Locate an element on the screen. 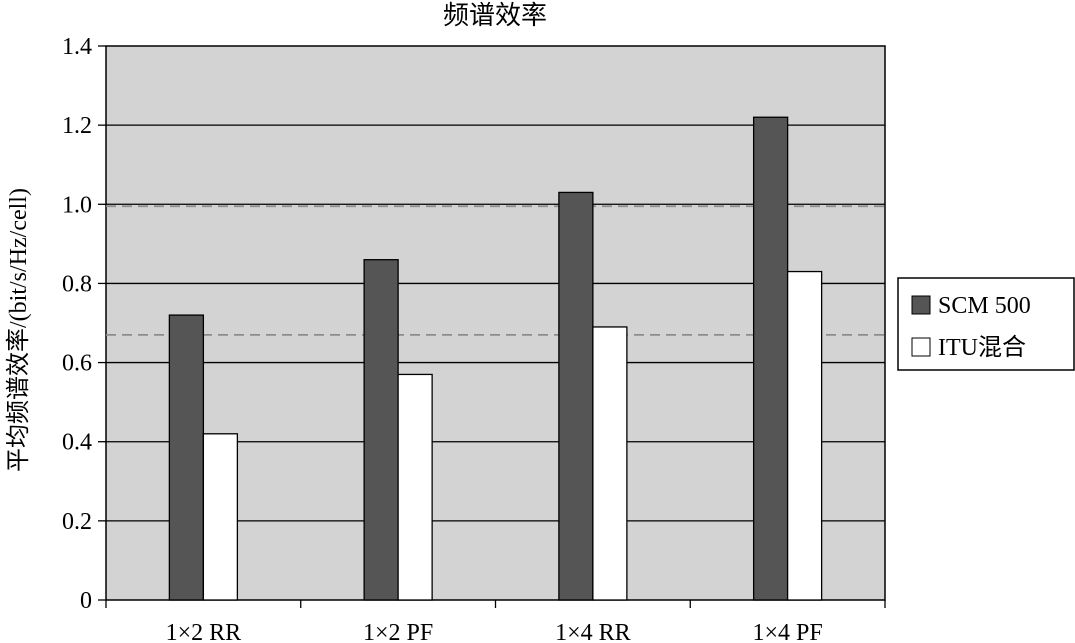  legend-swatch-scm500 is located at coordinates (921, 305).